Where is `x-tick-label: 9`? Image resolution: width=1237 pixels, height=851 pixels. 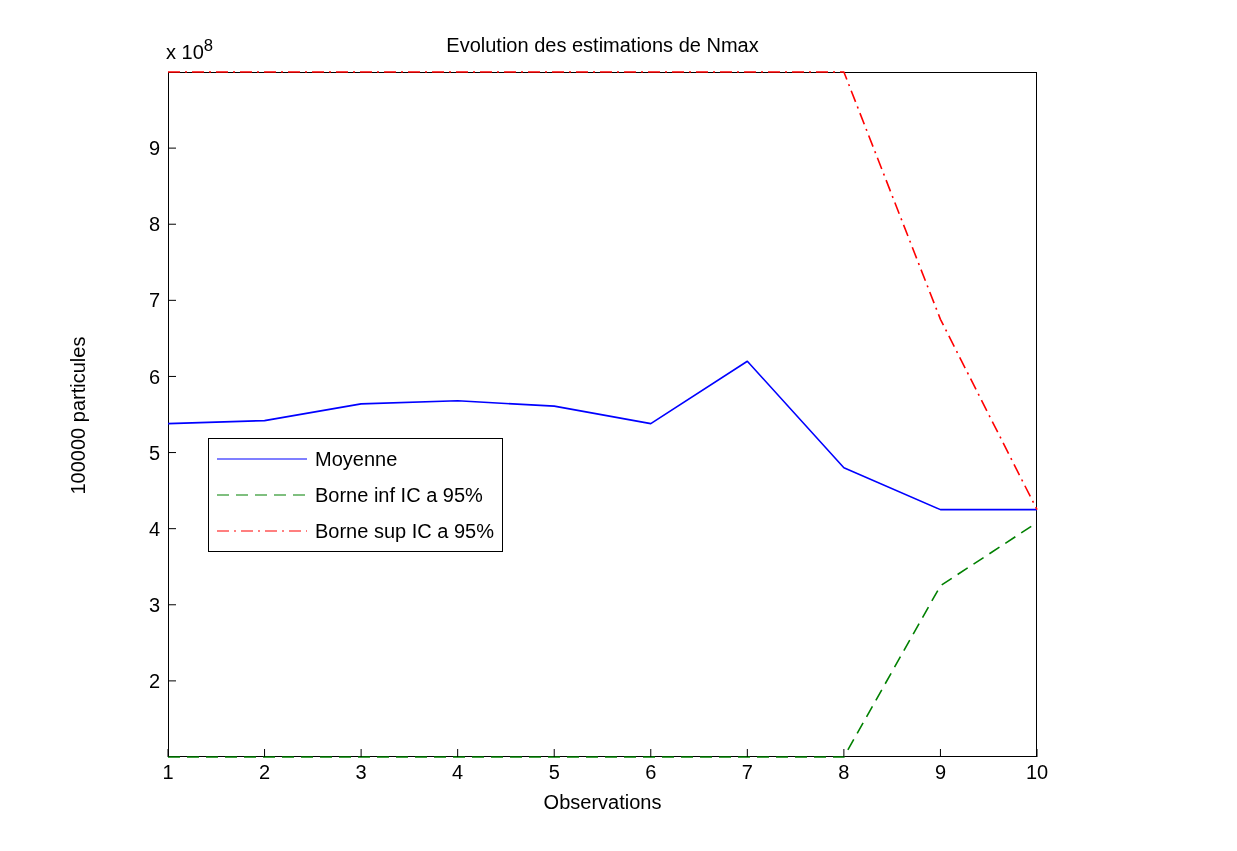 x-tick-label: 9 is located at coordinates (940, 772).